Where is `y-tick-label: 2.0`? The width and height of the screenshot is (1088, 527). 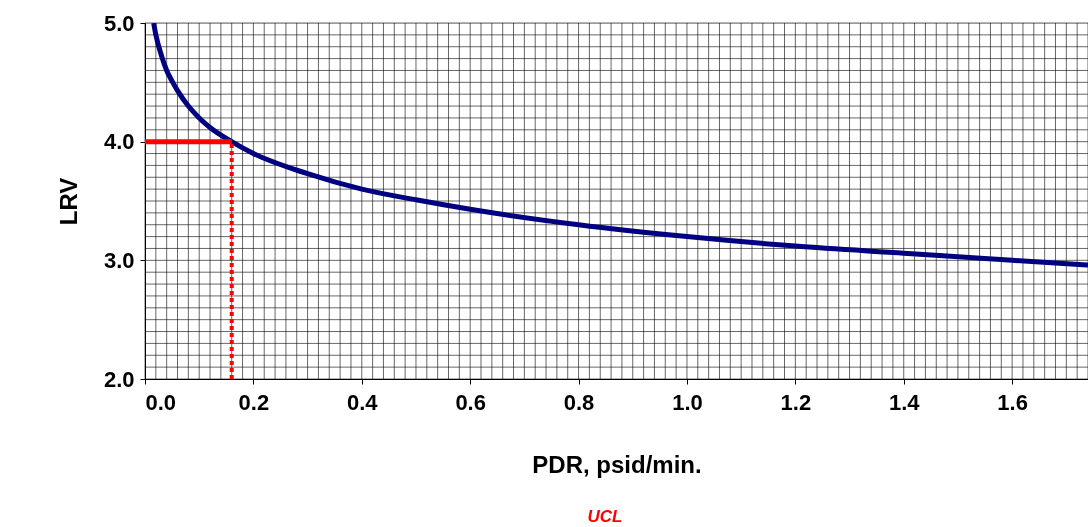
y-tick-label: 2.0 is located at coordinates (119, 379).